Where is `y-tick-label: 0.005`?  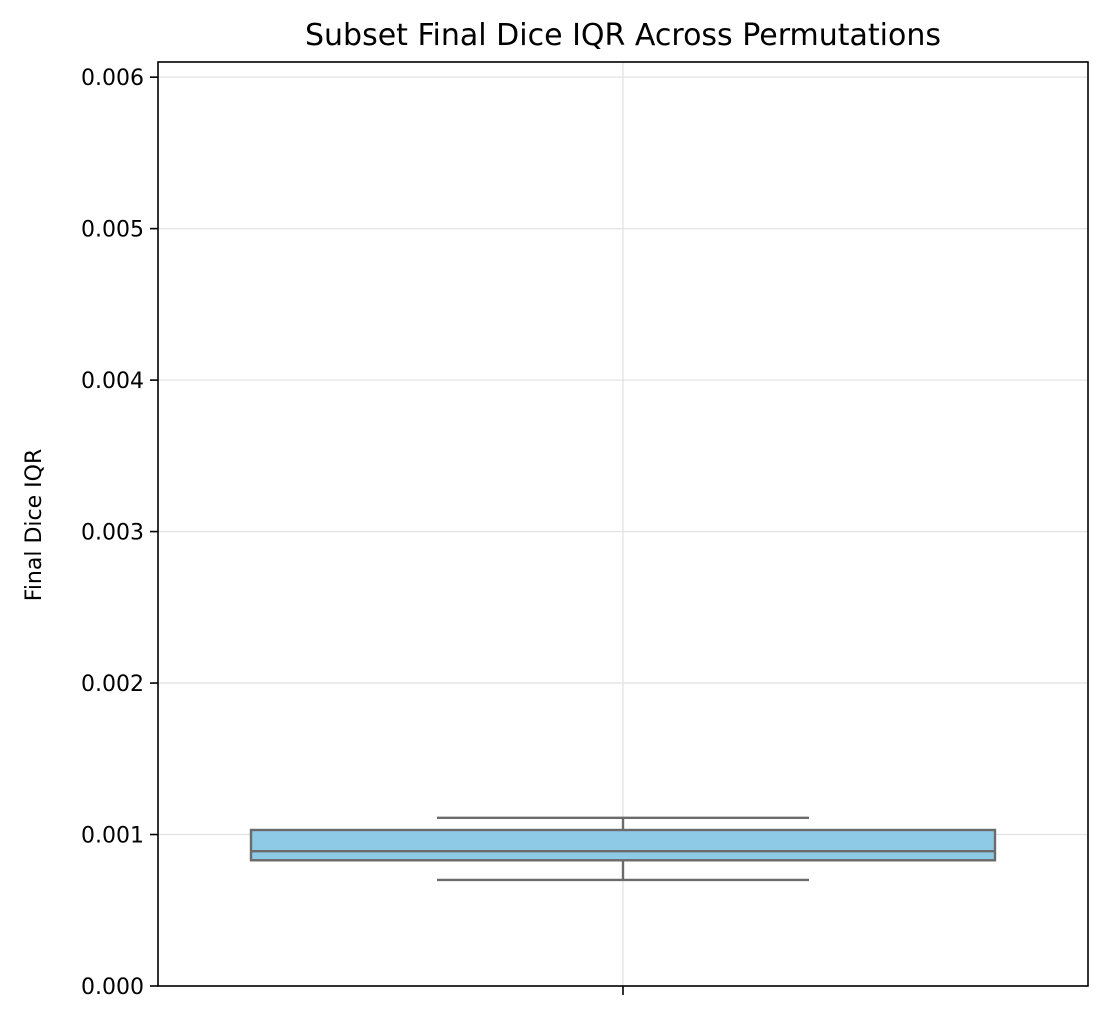 y-tick-label: 0.005 is located at coordinates (112, 230).